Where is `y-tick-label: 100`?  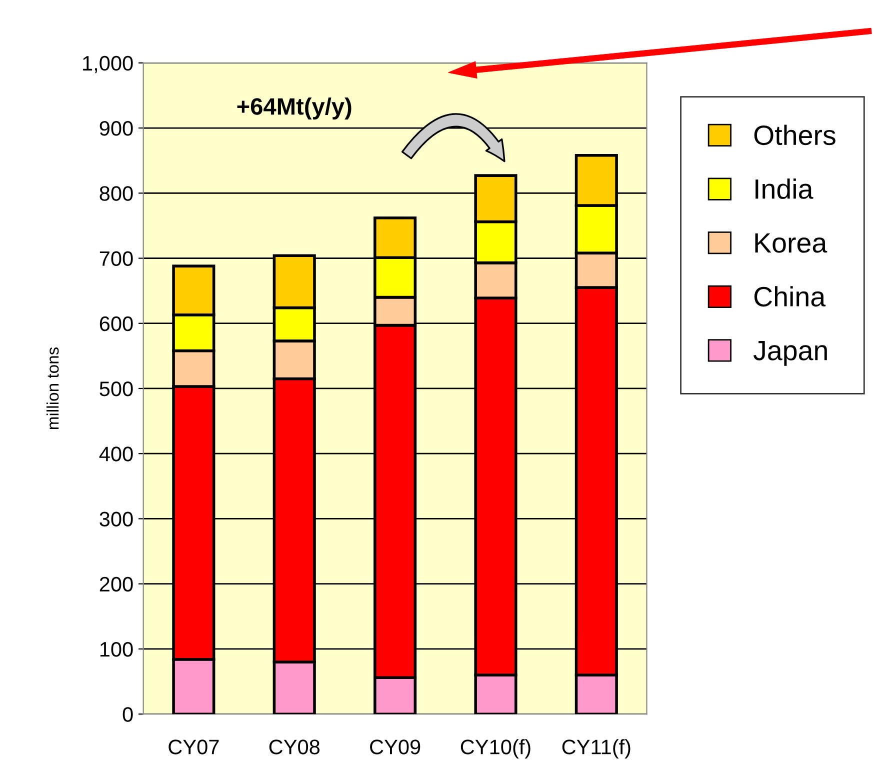
y-tick-label: 100 is located at coordinates (116, 649).